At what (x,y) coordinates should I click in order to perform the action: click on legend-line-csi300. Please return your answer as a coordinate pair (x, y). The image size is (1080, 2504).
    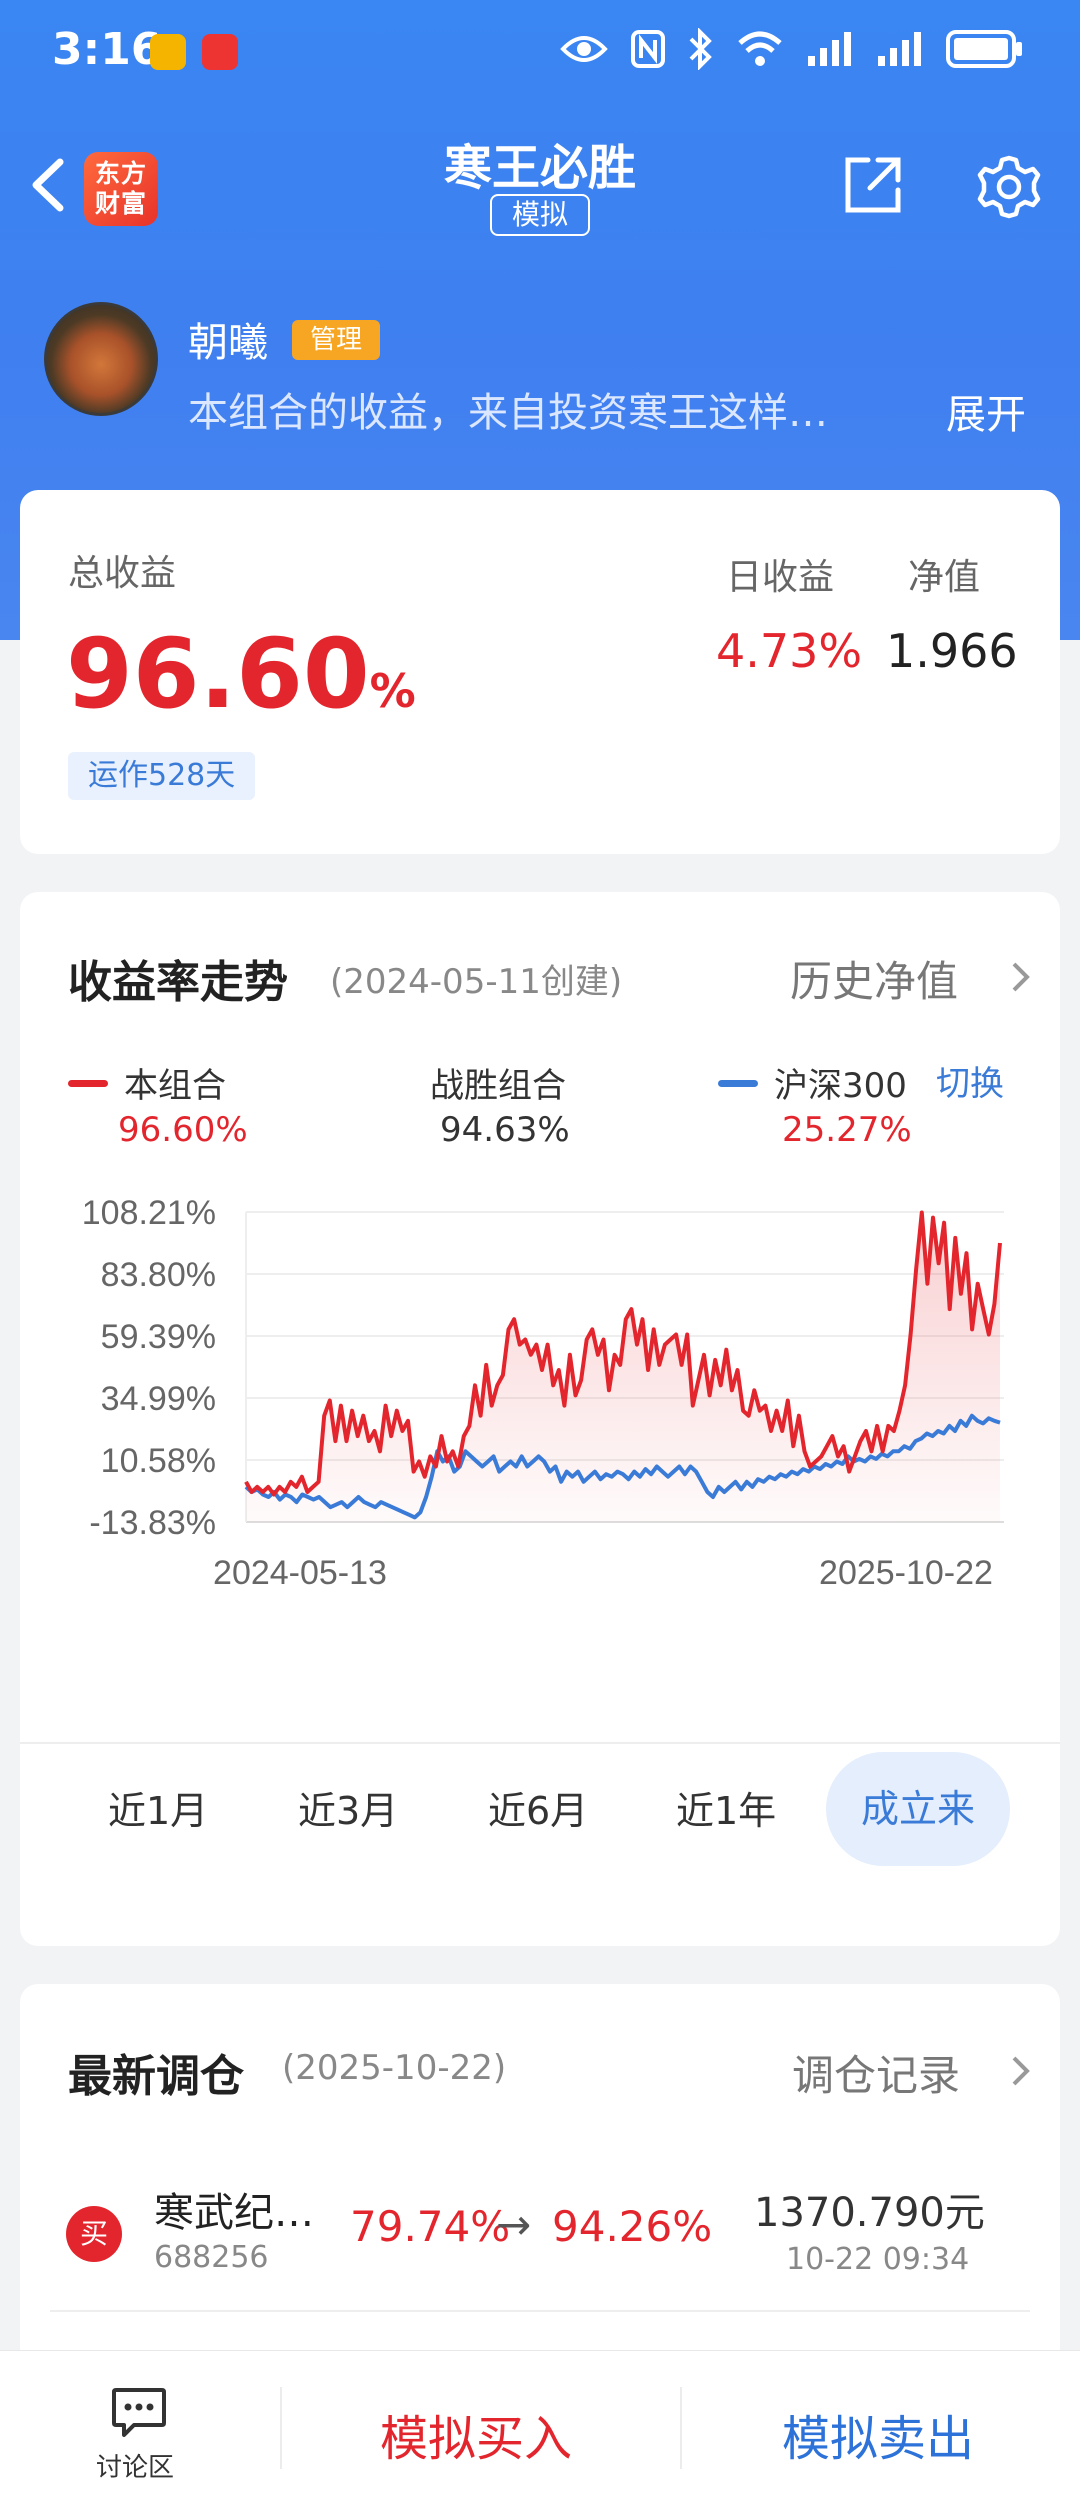
    Looking at the image, I should click on (738, 1083).